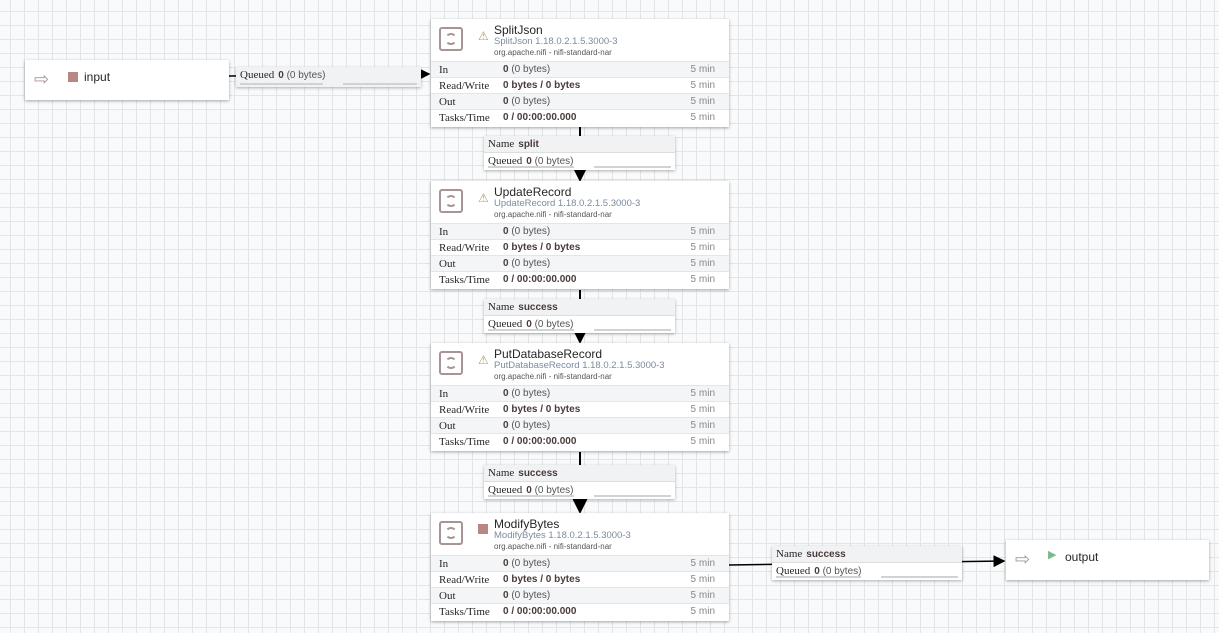 This screenshot has height=633, width=1219. I want to click on output-port-name: output, so click(1082, 557).